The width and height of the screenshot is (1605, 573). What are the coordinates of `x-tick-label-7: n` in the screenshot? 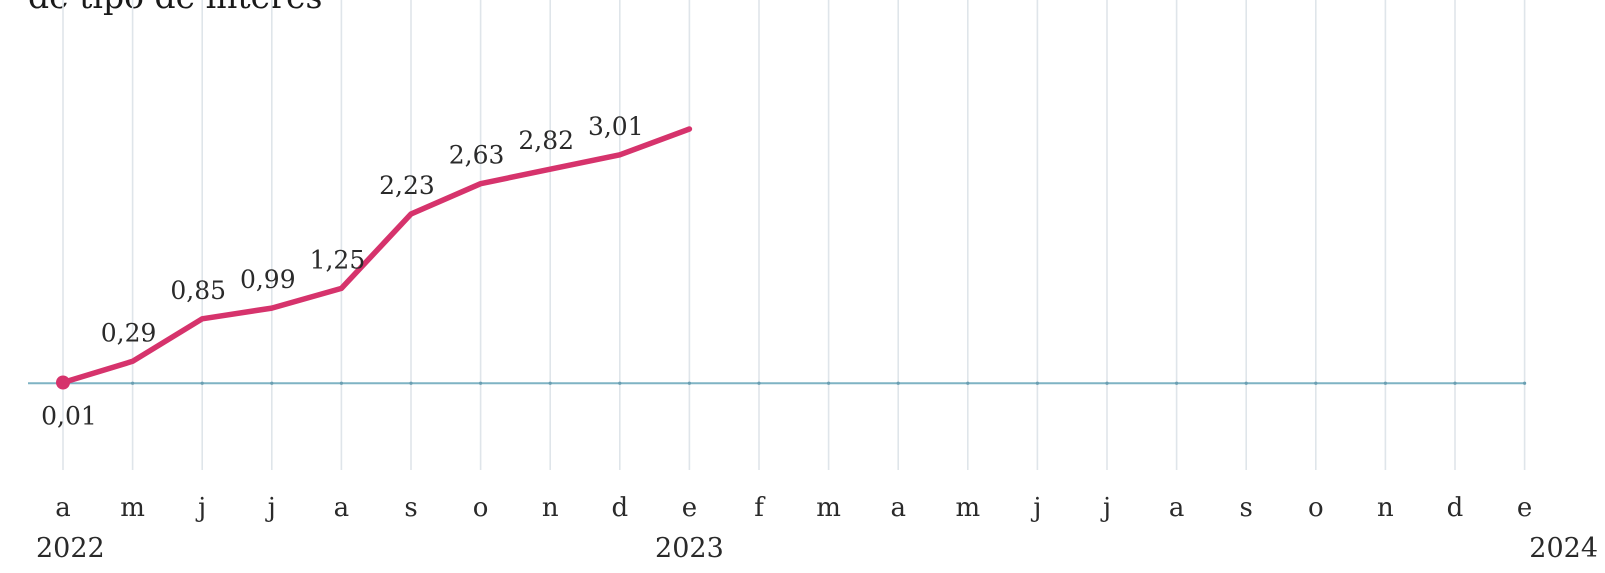 It's located at (550, 508).